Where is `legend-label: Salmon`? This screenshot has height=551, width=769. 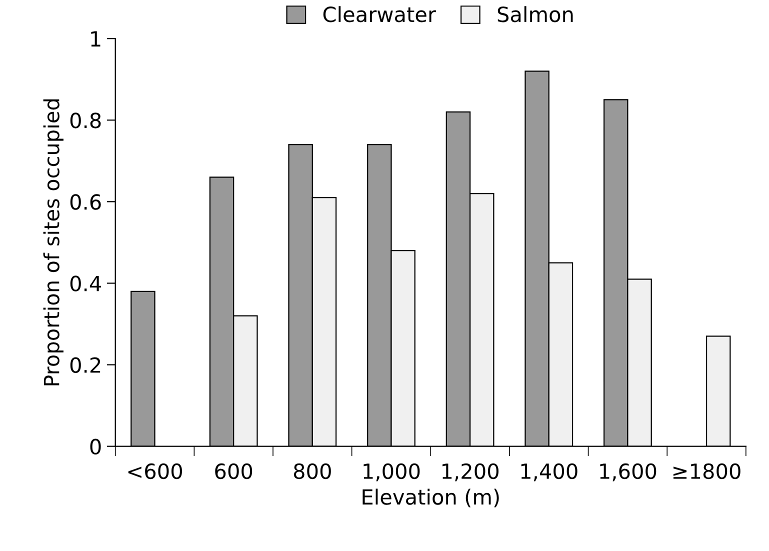
legend-label: Salmon is located at coordinates (535, 14).